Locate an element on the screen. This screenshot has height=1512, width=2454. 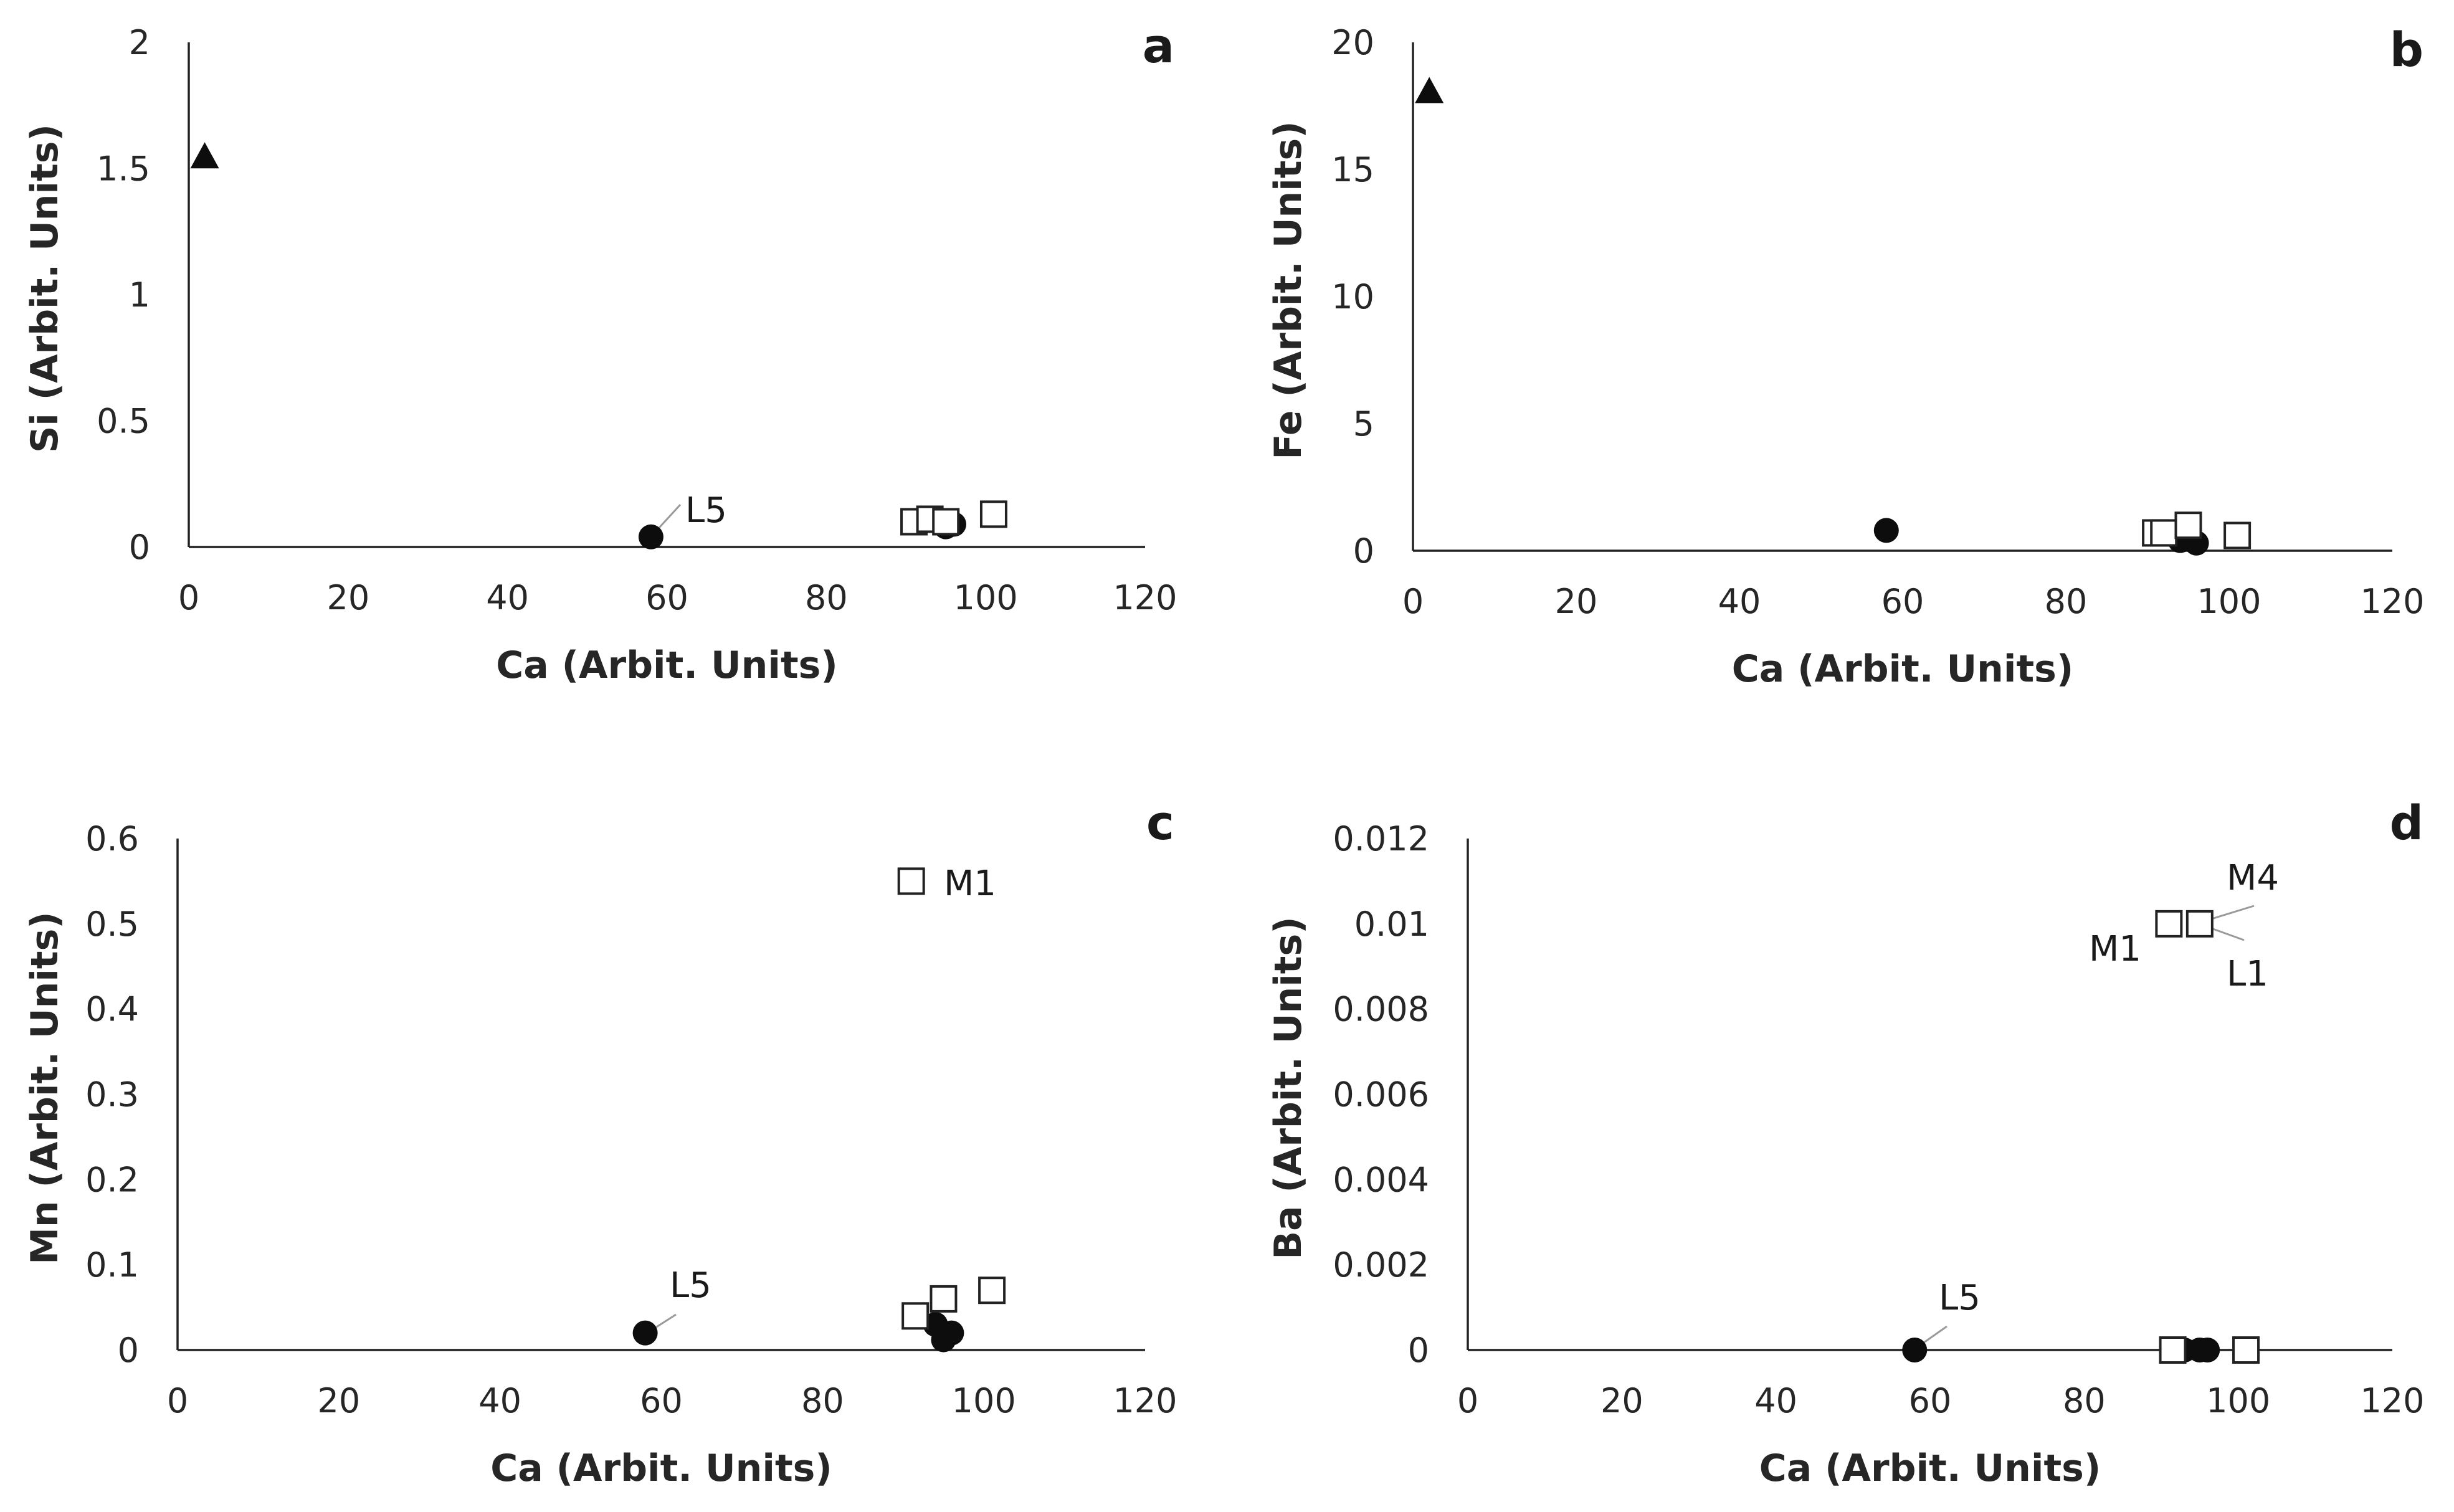
y-tick-label: 1 is located at coordinates (139, 295).